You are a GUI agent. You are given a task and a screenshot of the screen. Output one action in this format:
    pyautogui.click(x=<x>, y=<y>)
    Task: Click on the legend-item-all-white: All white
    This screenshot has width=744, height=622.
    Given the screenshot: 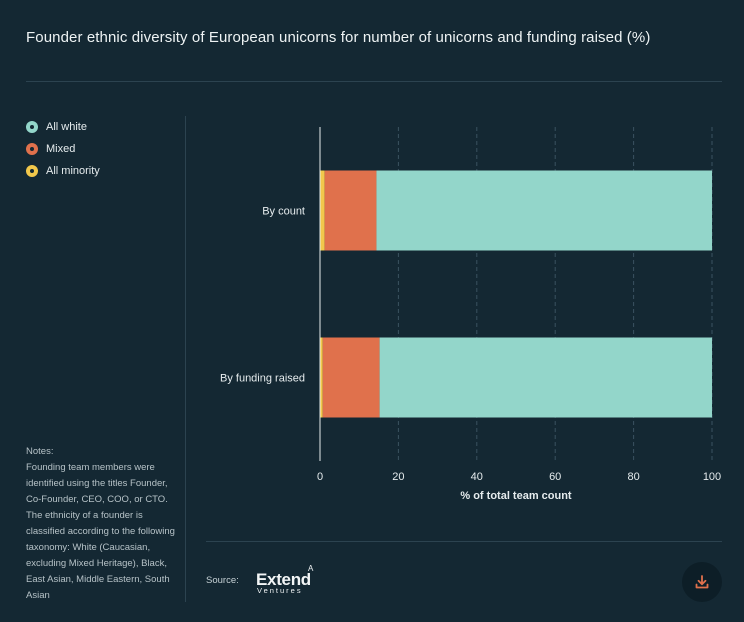 What is the action you would take?
    pyautogui.click(x=63, y=127)
    